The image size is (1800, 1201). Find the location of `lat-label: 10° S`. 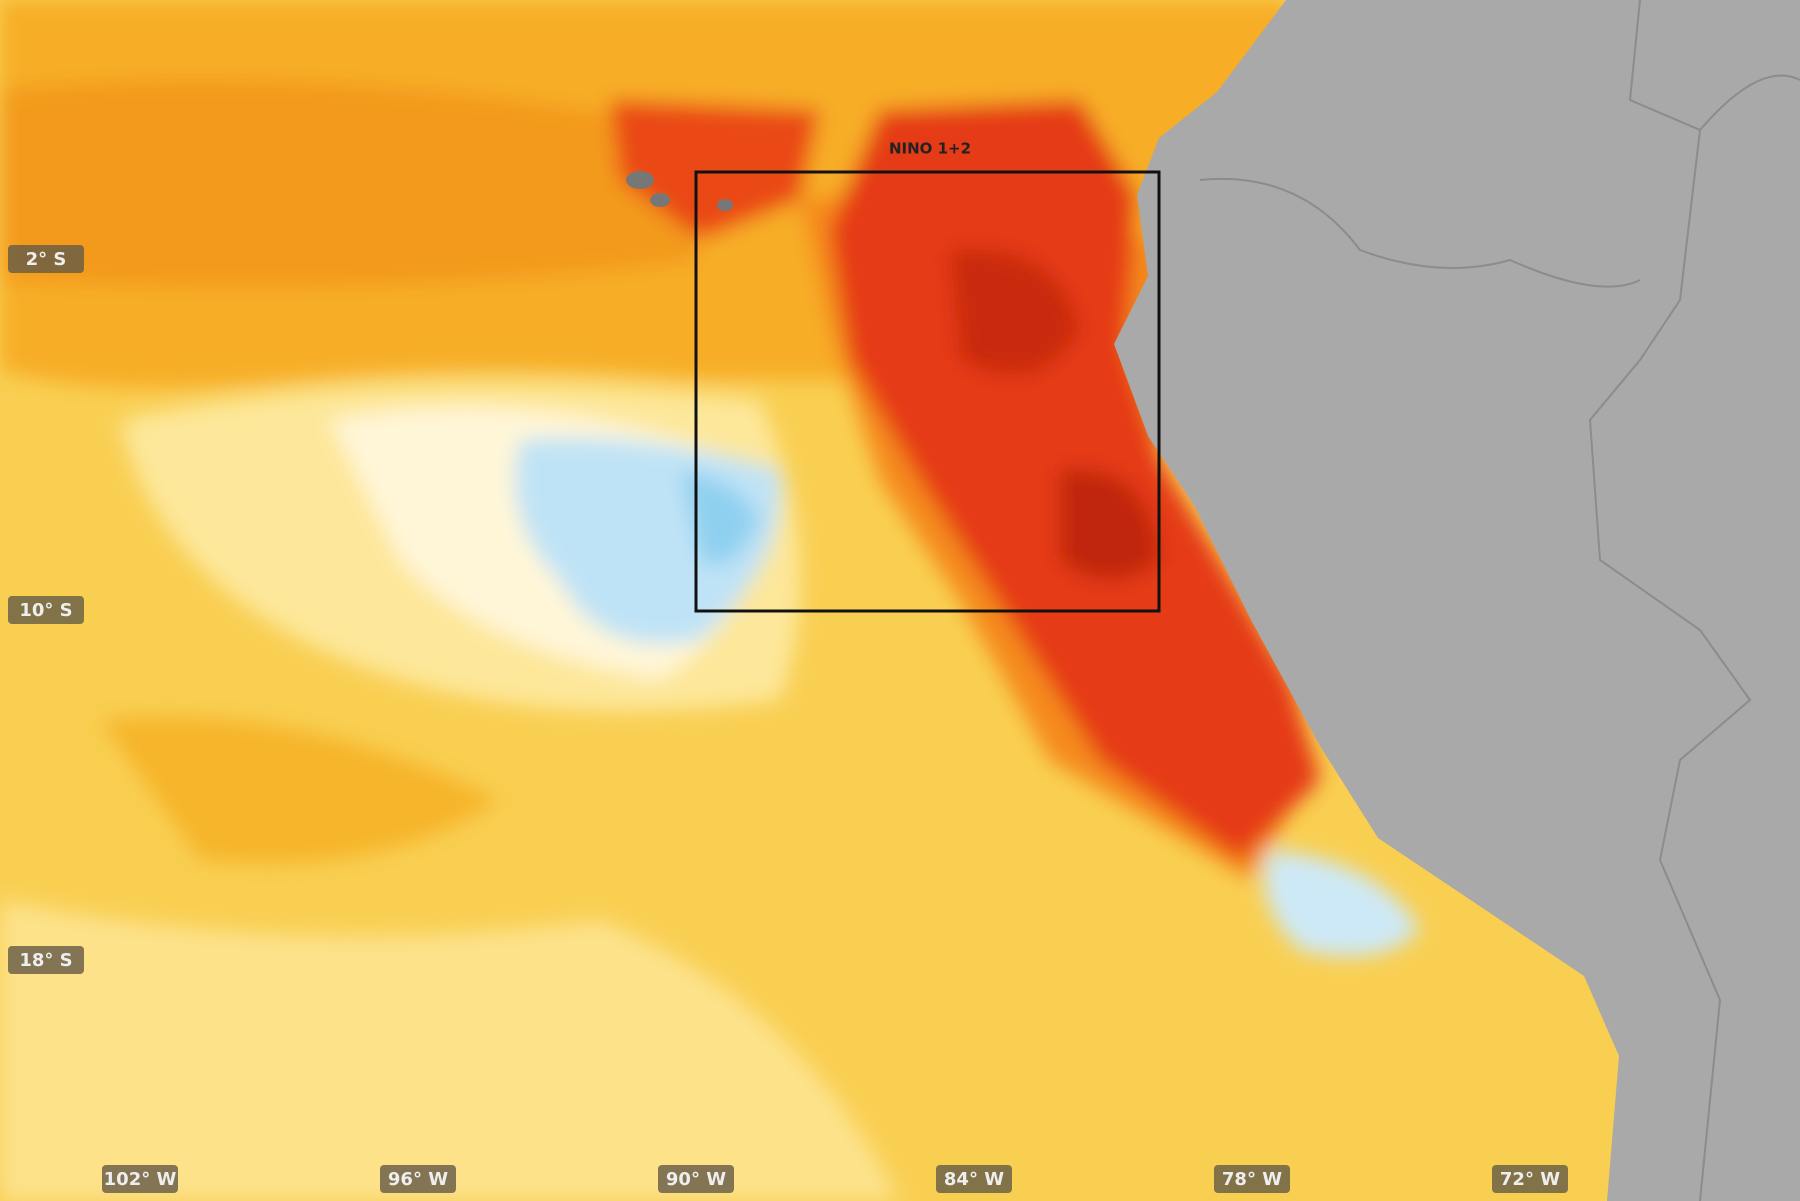

lat-label: 10° S is located at coordinates (45, 610).